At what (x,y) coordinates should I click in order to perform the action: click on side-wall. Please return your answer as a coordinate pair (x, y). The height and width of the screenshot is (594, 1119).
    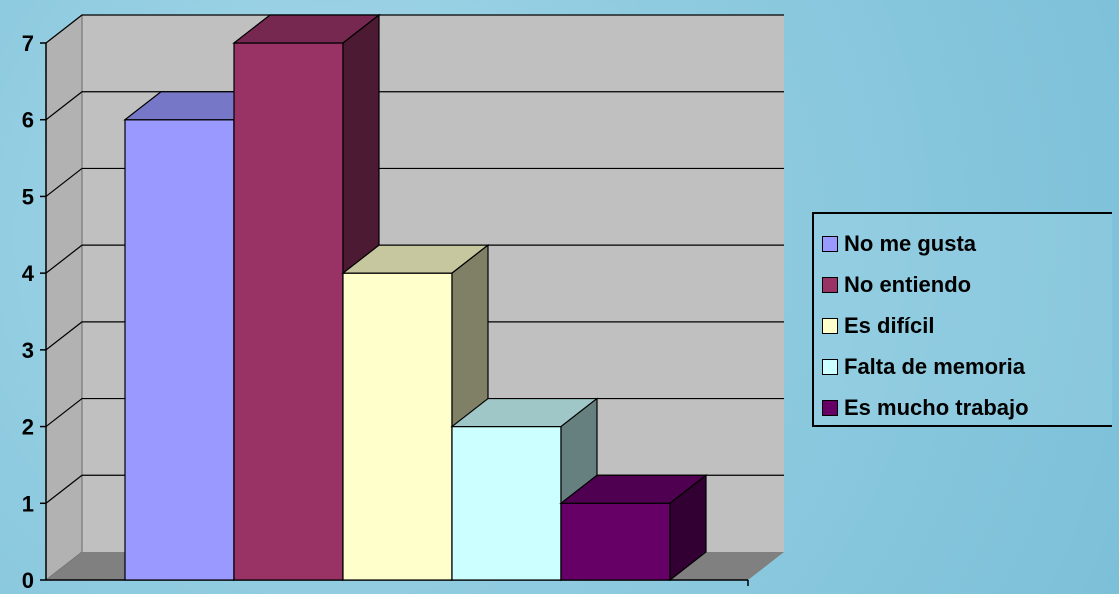
    Looking at the image, I should click on (64, 297).